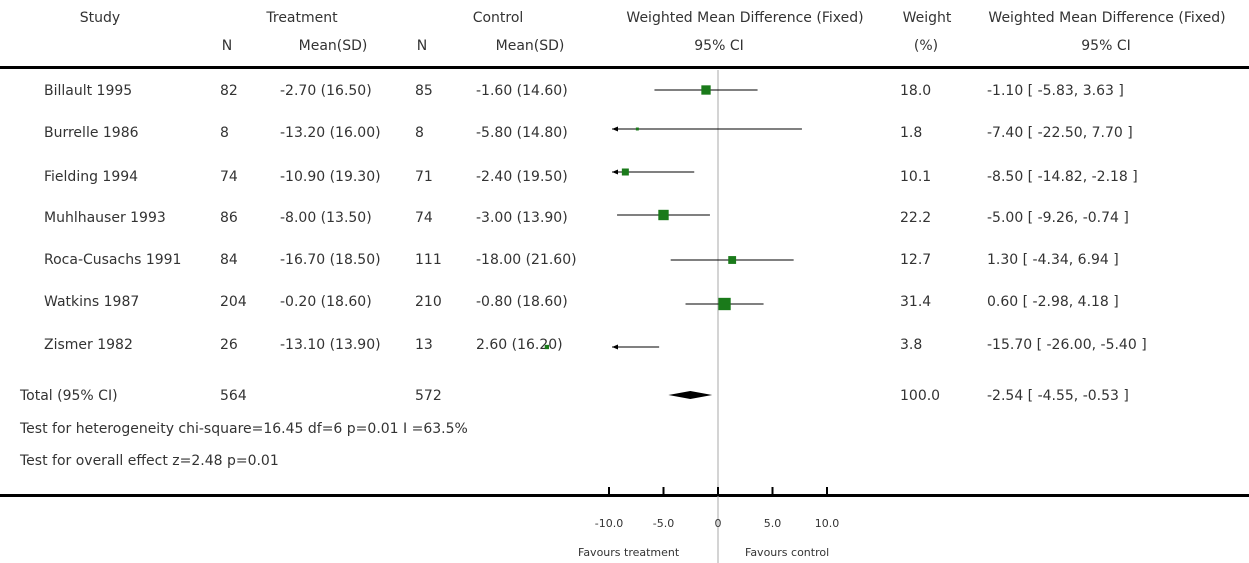 This screenshot has height=563, width=1249. I want to click on header-n-treatment: N, so click(227, 46).